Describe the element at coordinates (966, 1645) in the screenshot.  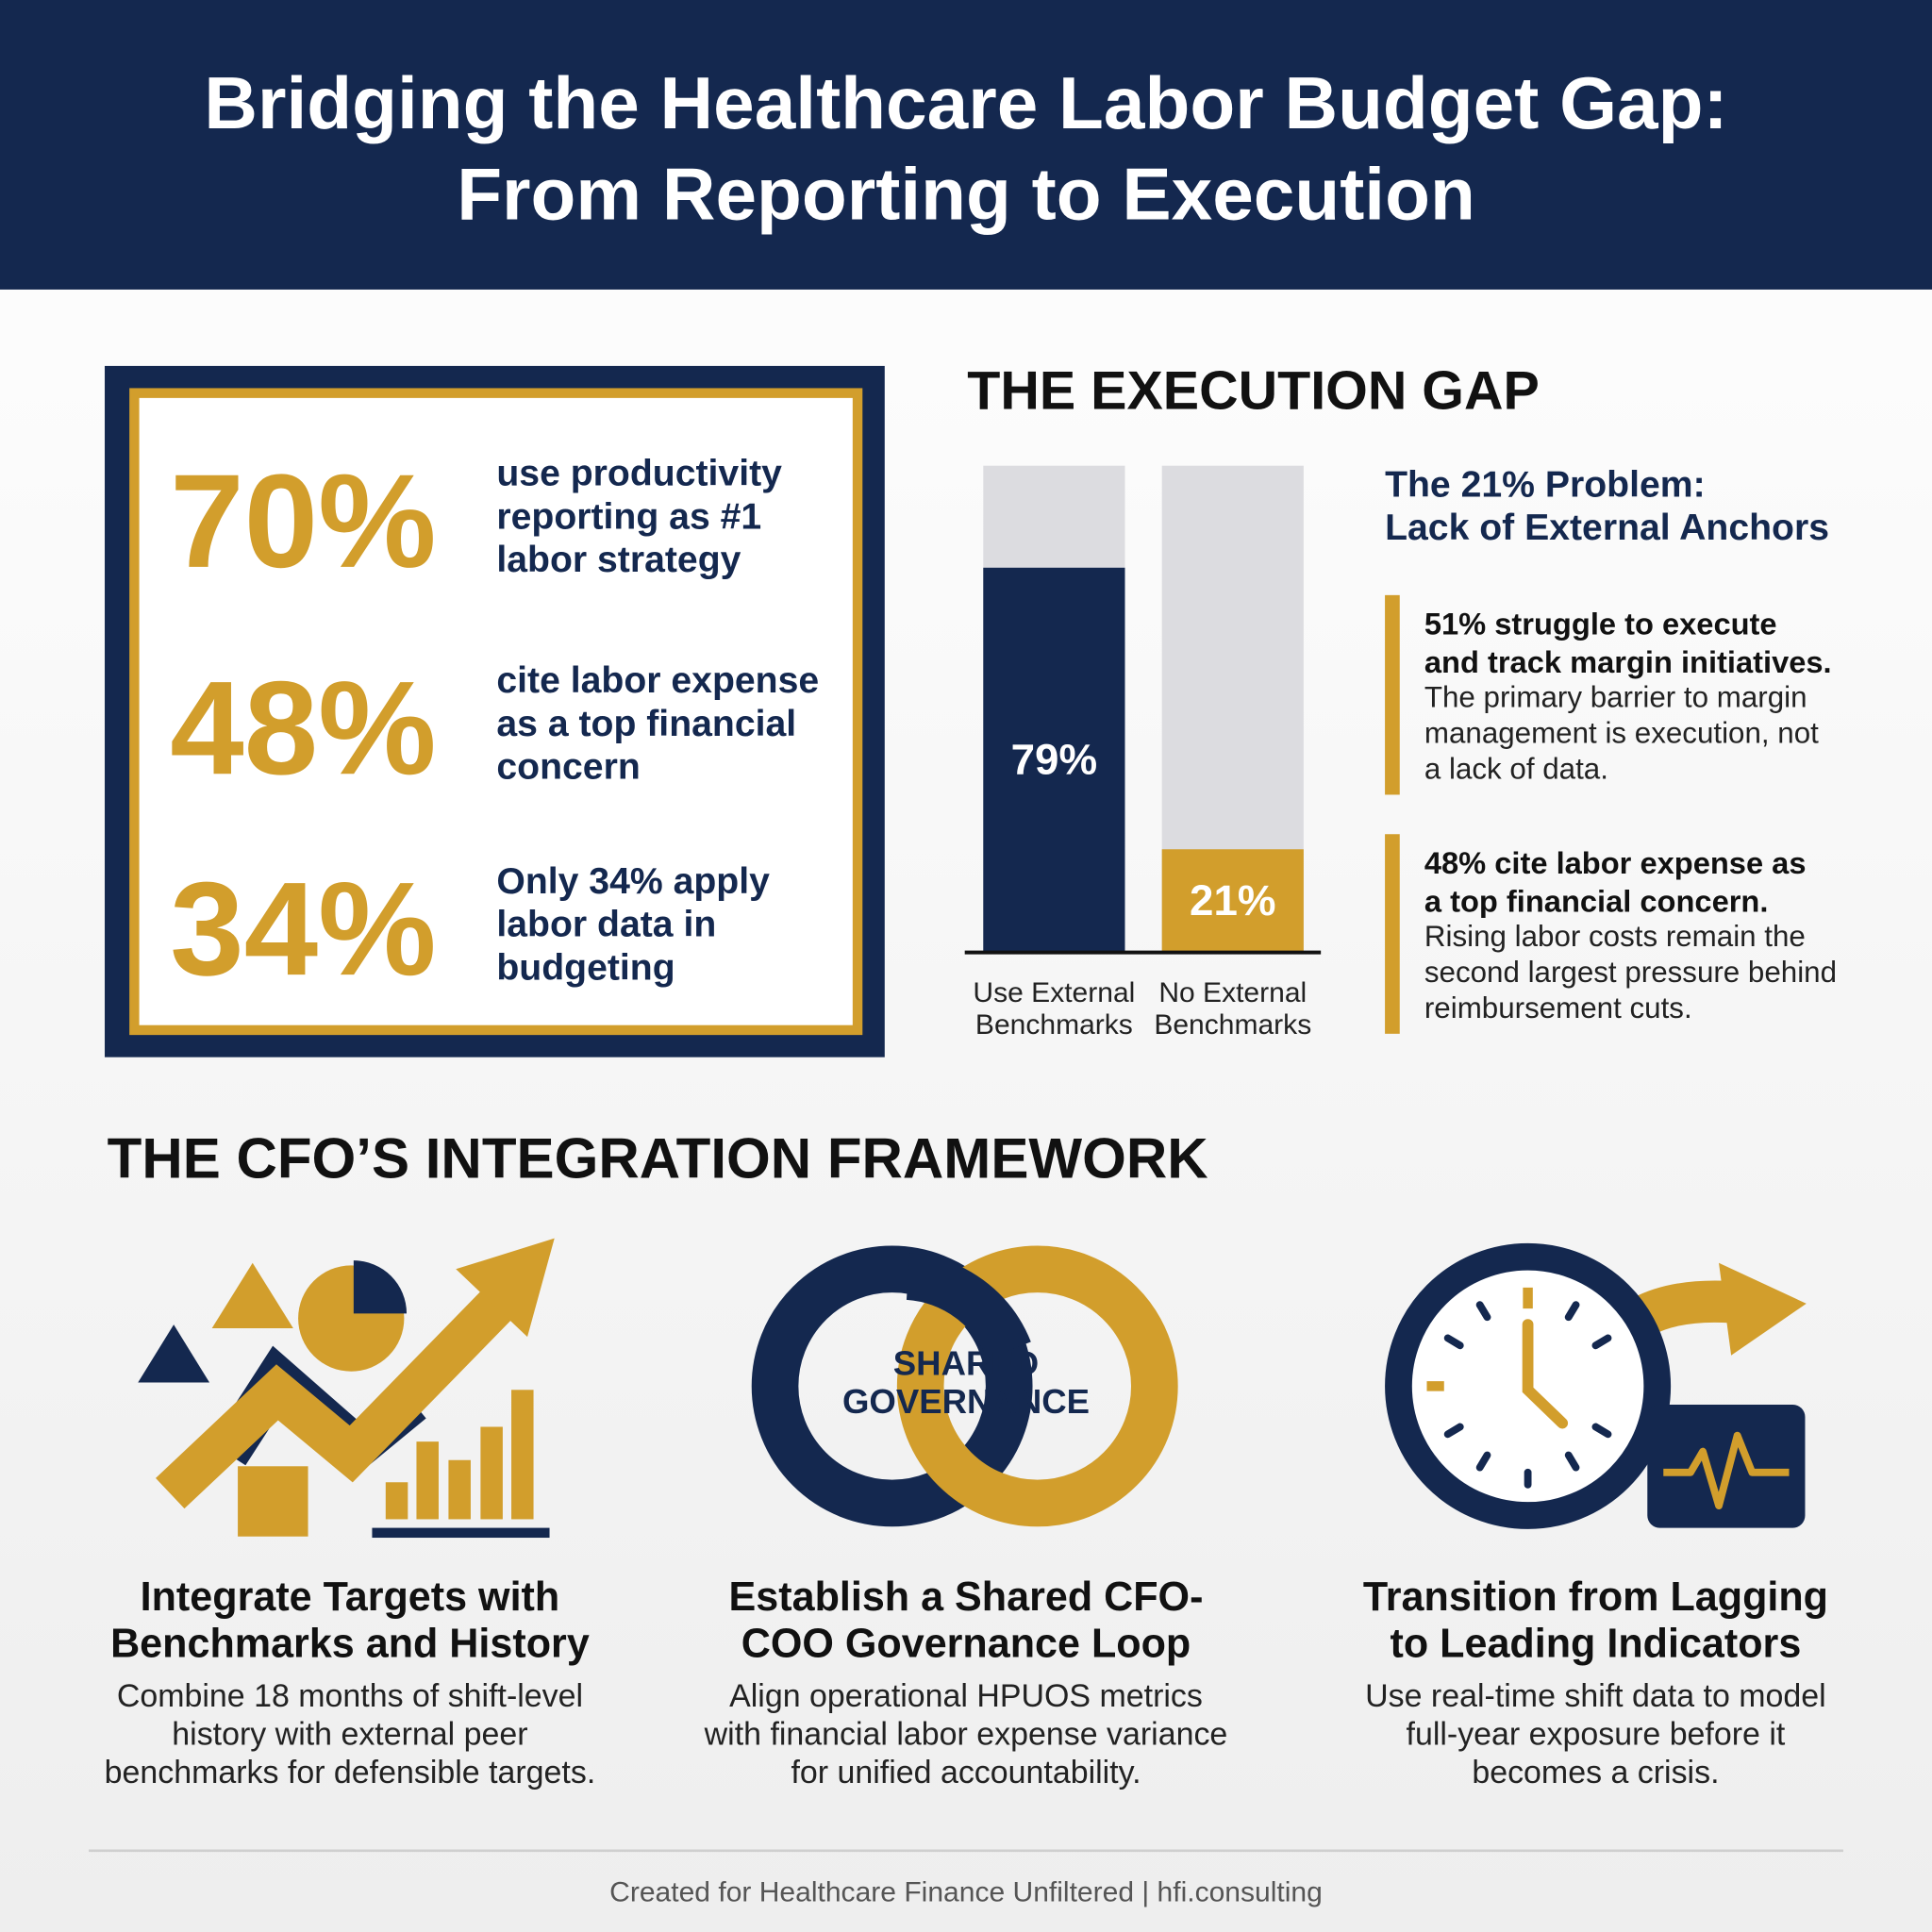
I see `item-heading: COO Governance Loop` at that location.